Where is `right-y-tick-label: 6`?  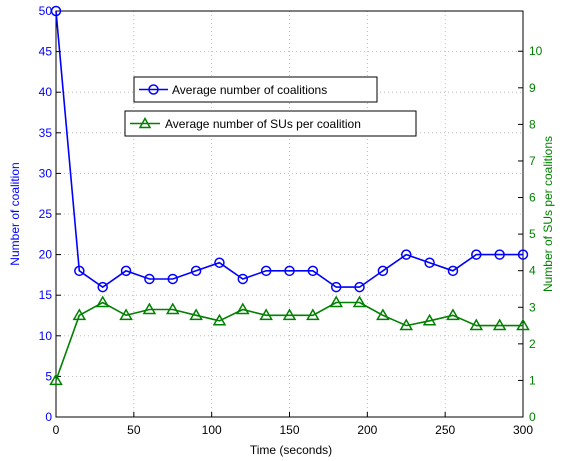
right-y-tick-label: 6 is located at coordinates (532, 198).